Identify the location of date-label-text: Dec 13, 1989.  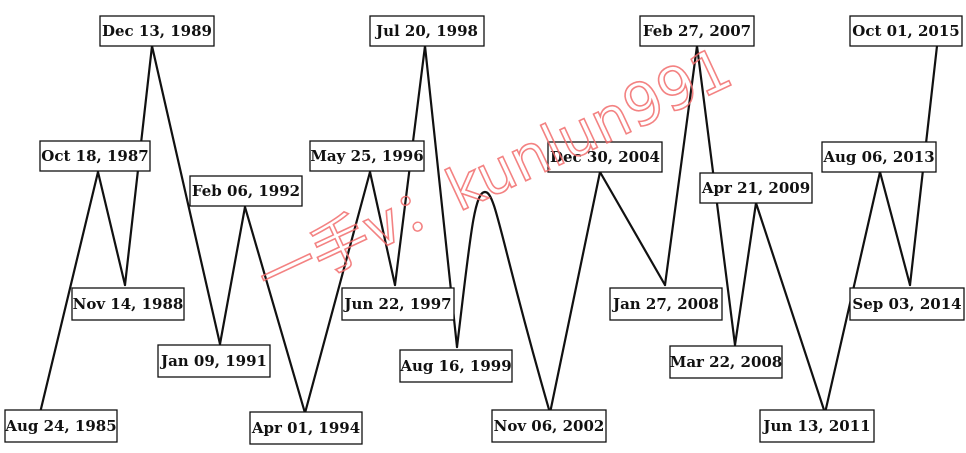
(157, 31).